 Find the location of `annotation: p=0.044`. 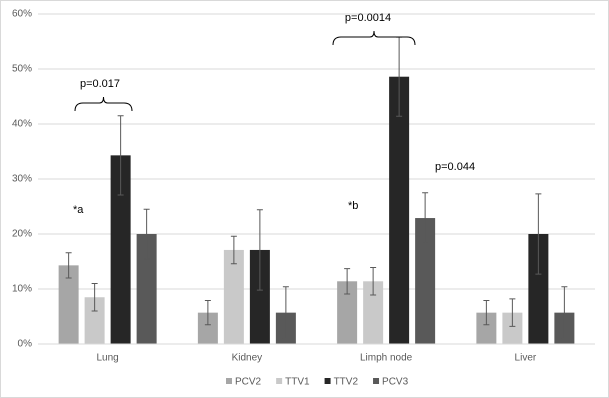

annotation: p=0.044 is located at coordinates (455, 167).